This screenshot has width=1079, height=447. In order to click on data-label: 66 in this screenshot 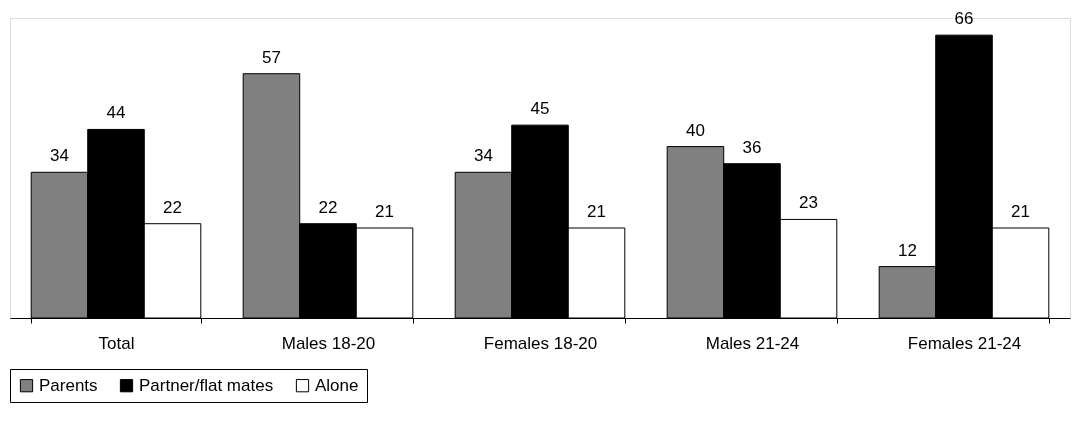, I will do `click(964, 19)`.